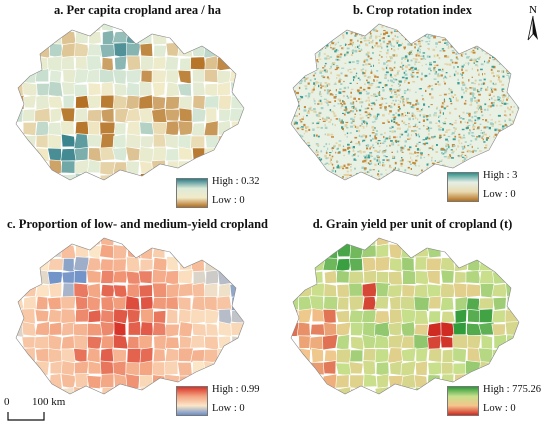  Describe the element at coordinates (512, 389) in the screenshot. I see `legend-d-high: High : 775.26` at that location.